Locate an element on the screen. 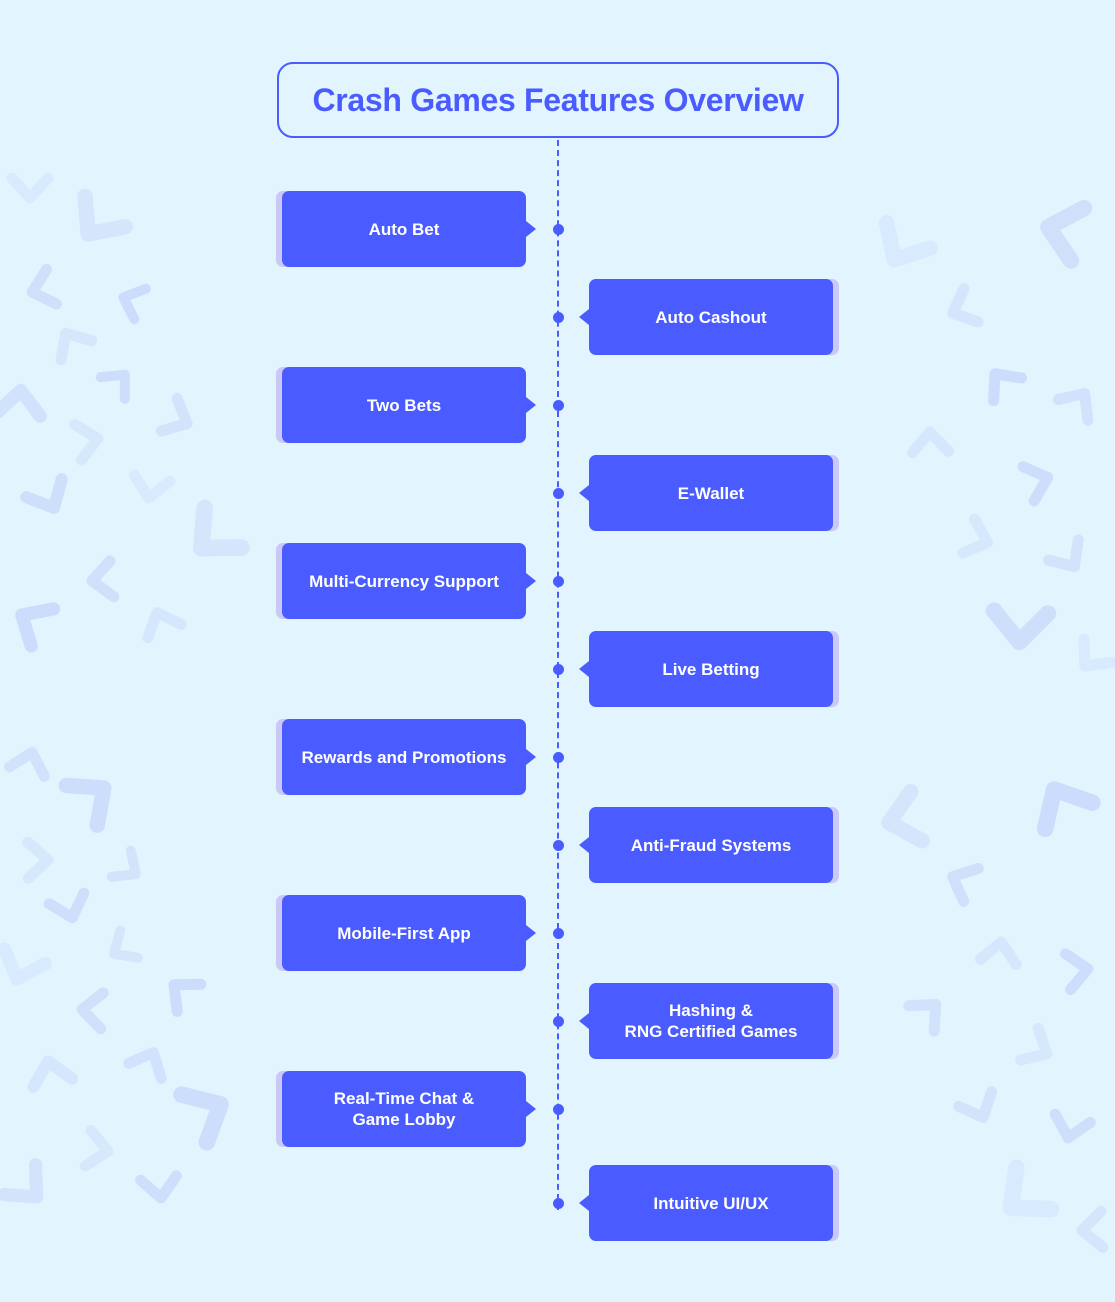 This screenshot has height=1302, width=1115. feature-box: Multi-Currency Support is located at coordinates (409, 581).